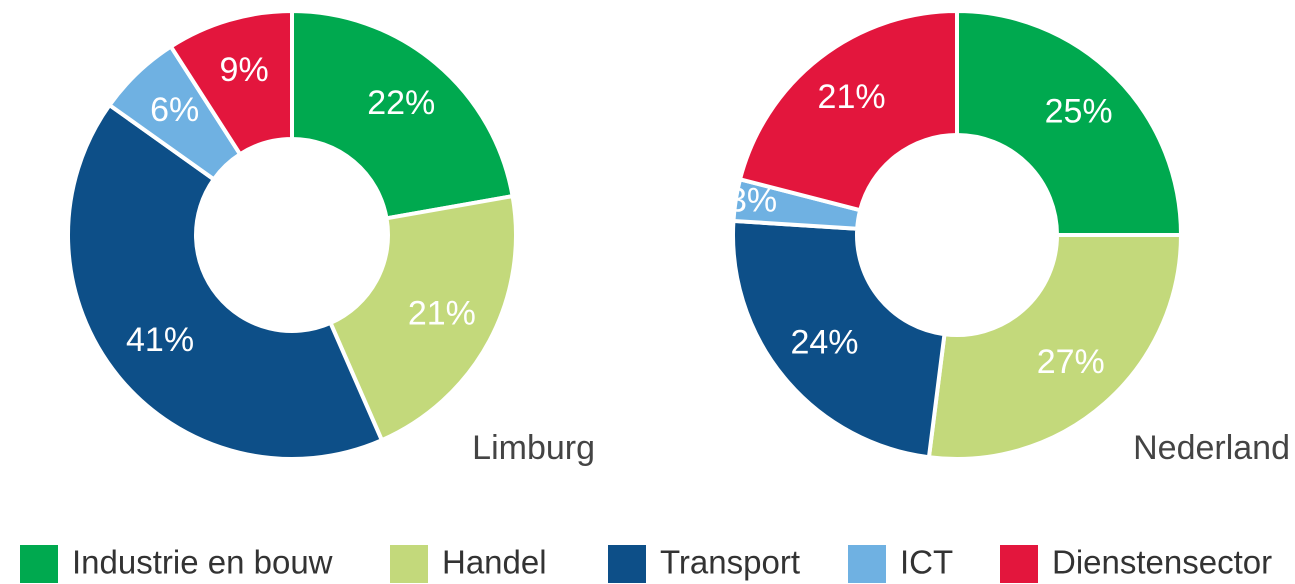 This screenshot has height=584, width=1295. What do you see at coordinates (533, 448) in the screenshot?
I see `chart-title: Limburg` at bounding box center [533, 448].